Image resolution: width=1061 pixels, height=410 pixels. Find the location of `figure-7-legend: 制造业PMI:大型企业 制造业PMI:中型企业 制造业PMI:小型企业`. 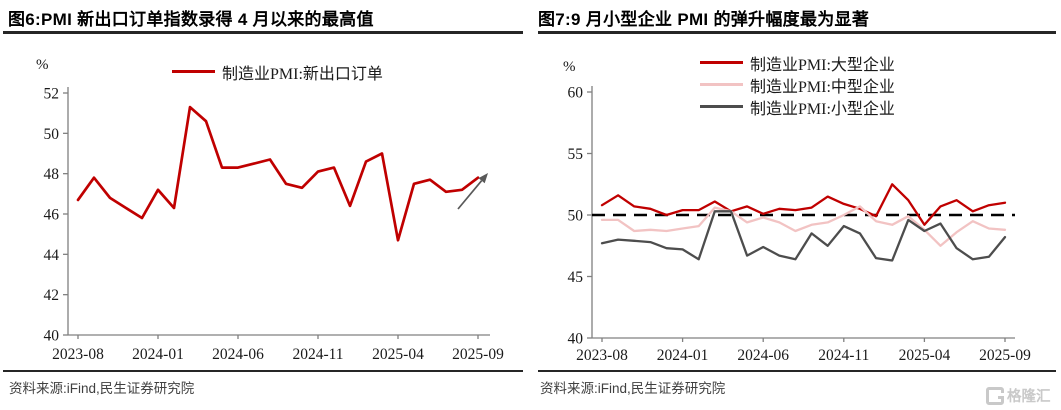

figure-7-legend: 制造业PMI:大型企业 制造业PMI:中型企业 制造业PMI:小型企业 is located at coordinates (797, 86).